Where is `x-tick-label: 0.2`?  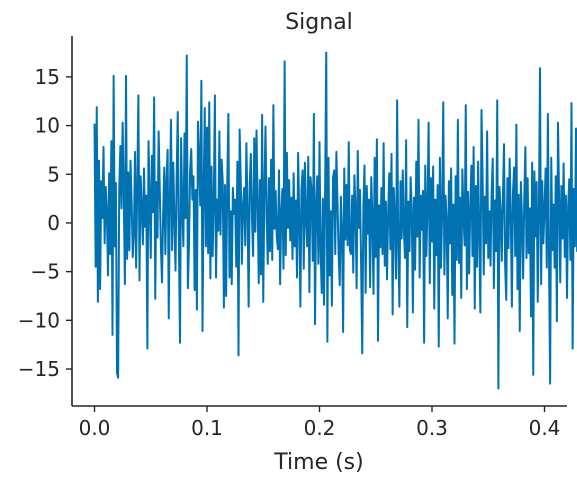
x-tick-label: 0.2 is located at coordinates (320, 428).